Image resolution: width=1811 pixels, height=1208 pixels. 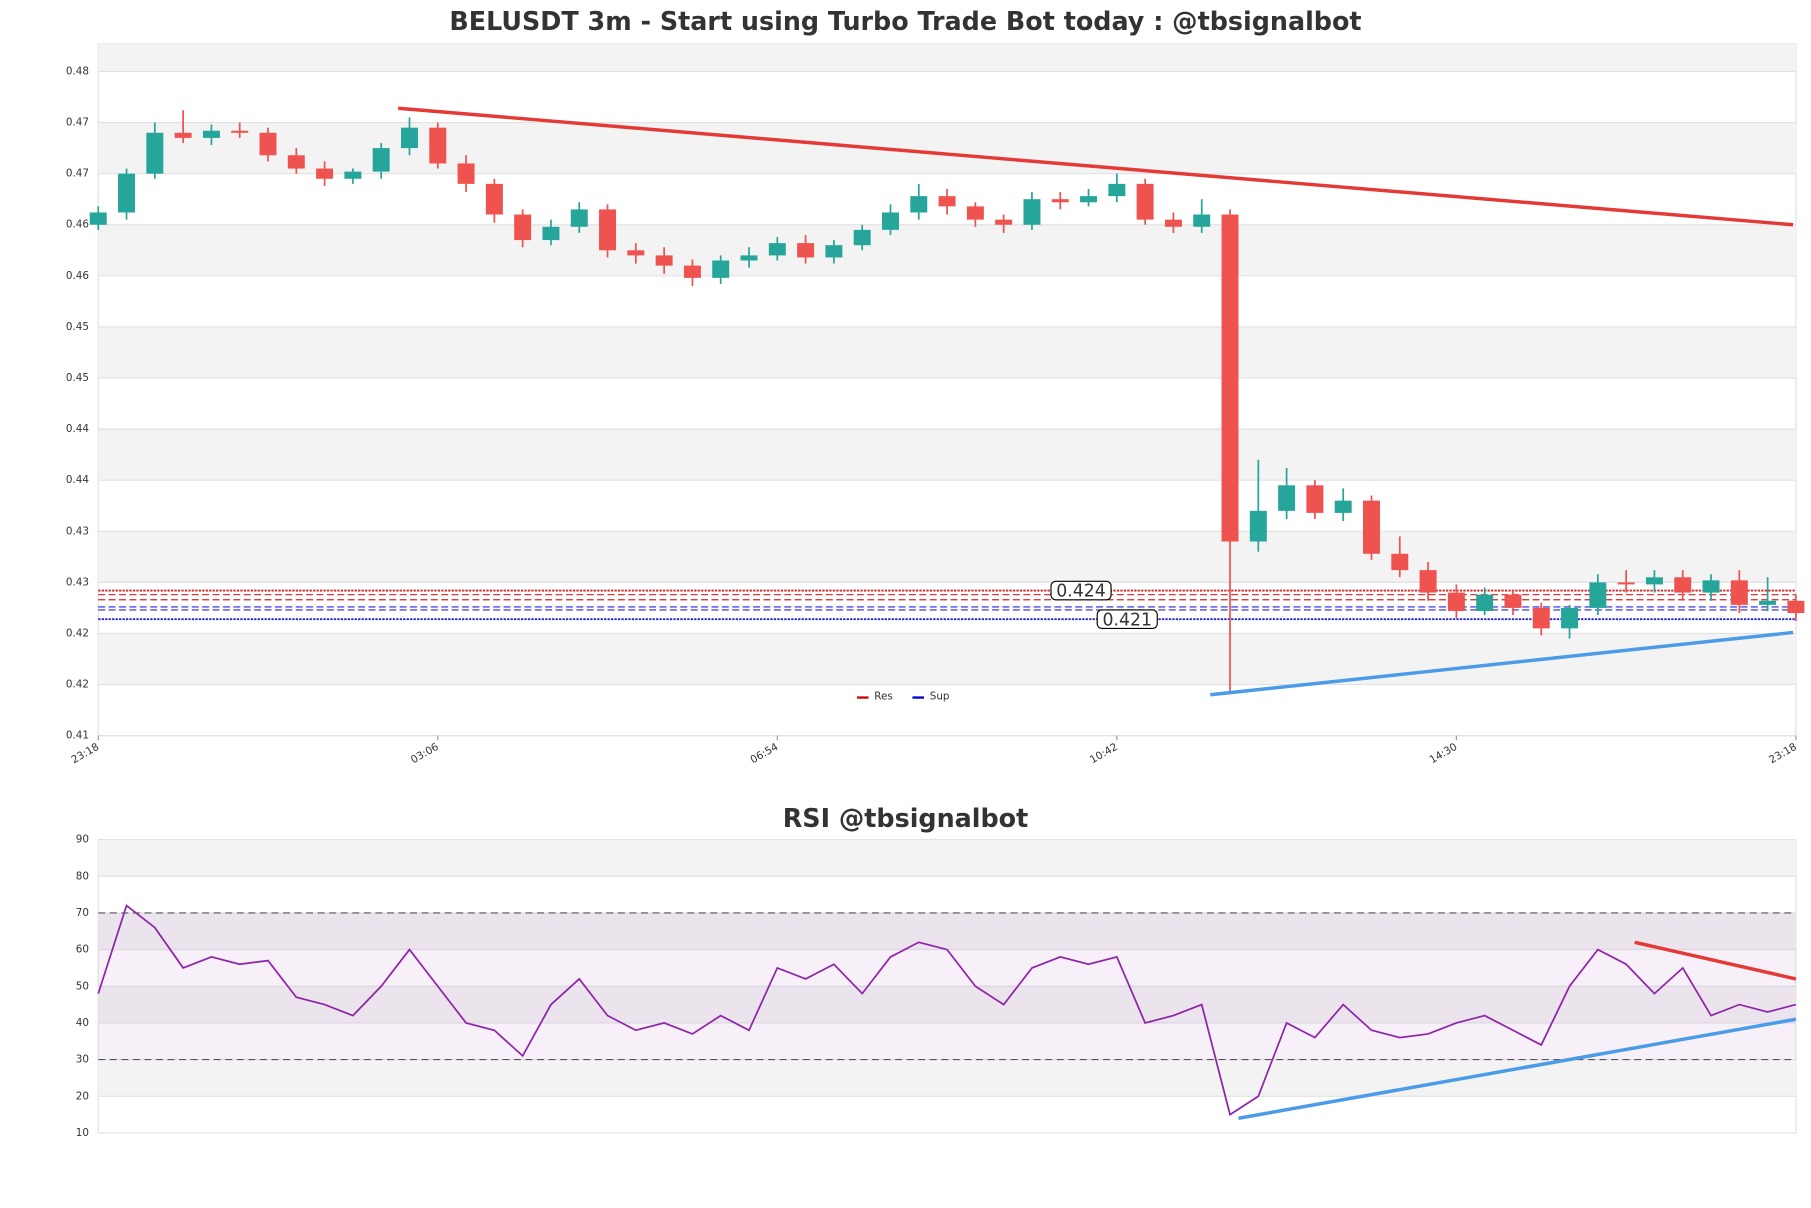 What do you see at coordinates (82, 950) in the screenshot?
I see `y-tick-label: 60` at bounding box center [82, 950].